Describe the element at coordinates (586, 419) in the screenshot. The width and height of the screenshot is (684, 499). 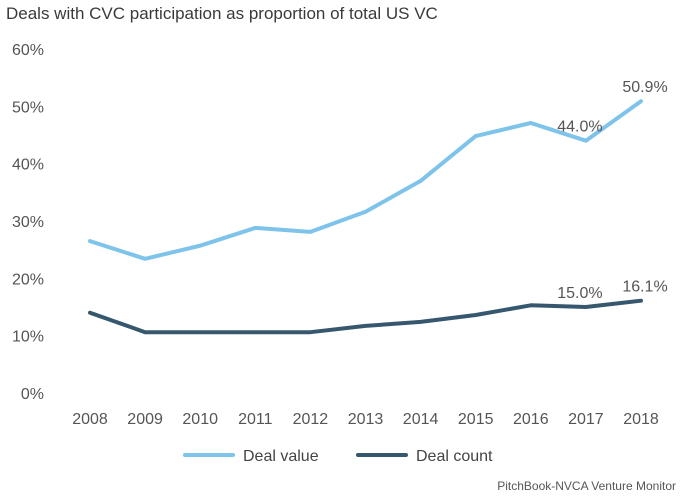
I see `x-tick-label: 2017` at that location.